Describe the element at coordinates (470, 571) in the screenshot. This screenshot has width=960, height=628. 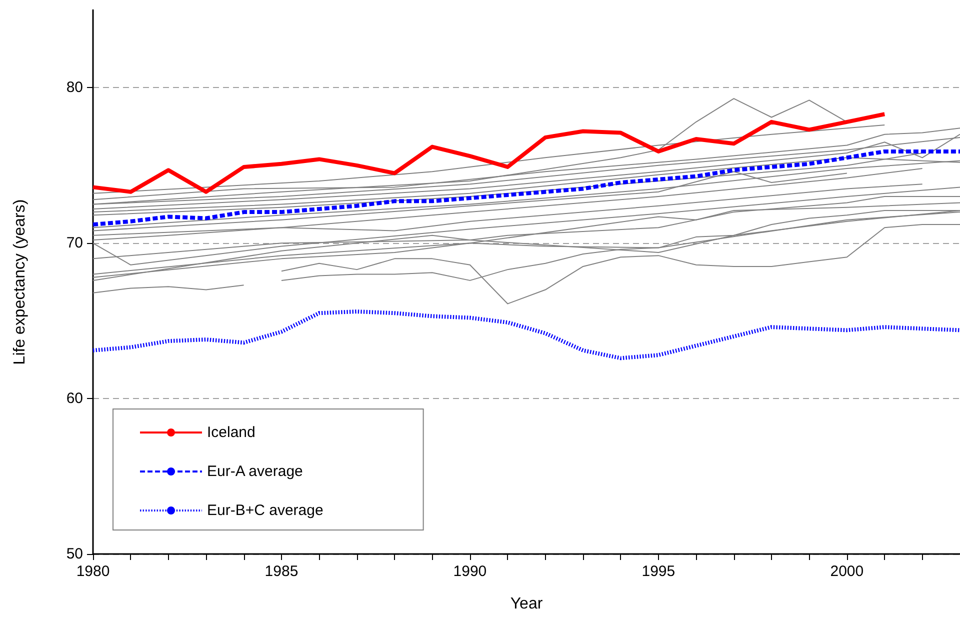
I see `x-tick-label: 1990` at that location.